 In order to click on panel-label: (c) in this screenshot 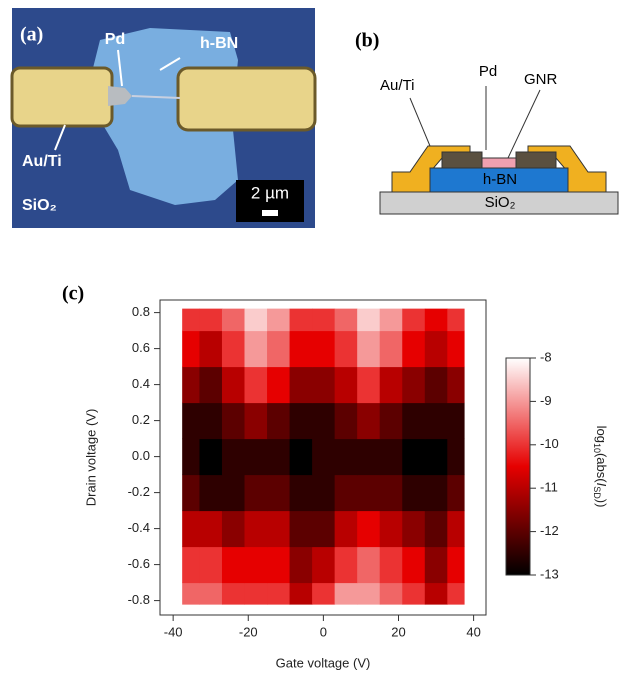, I will do `click(73, 294)`.